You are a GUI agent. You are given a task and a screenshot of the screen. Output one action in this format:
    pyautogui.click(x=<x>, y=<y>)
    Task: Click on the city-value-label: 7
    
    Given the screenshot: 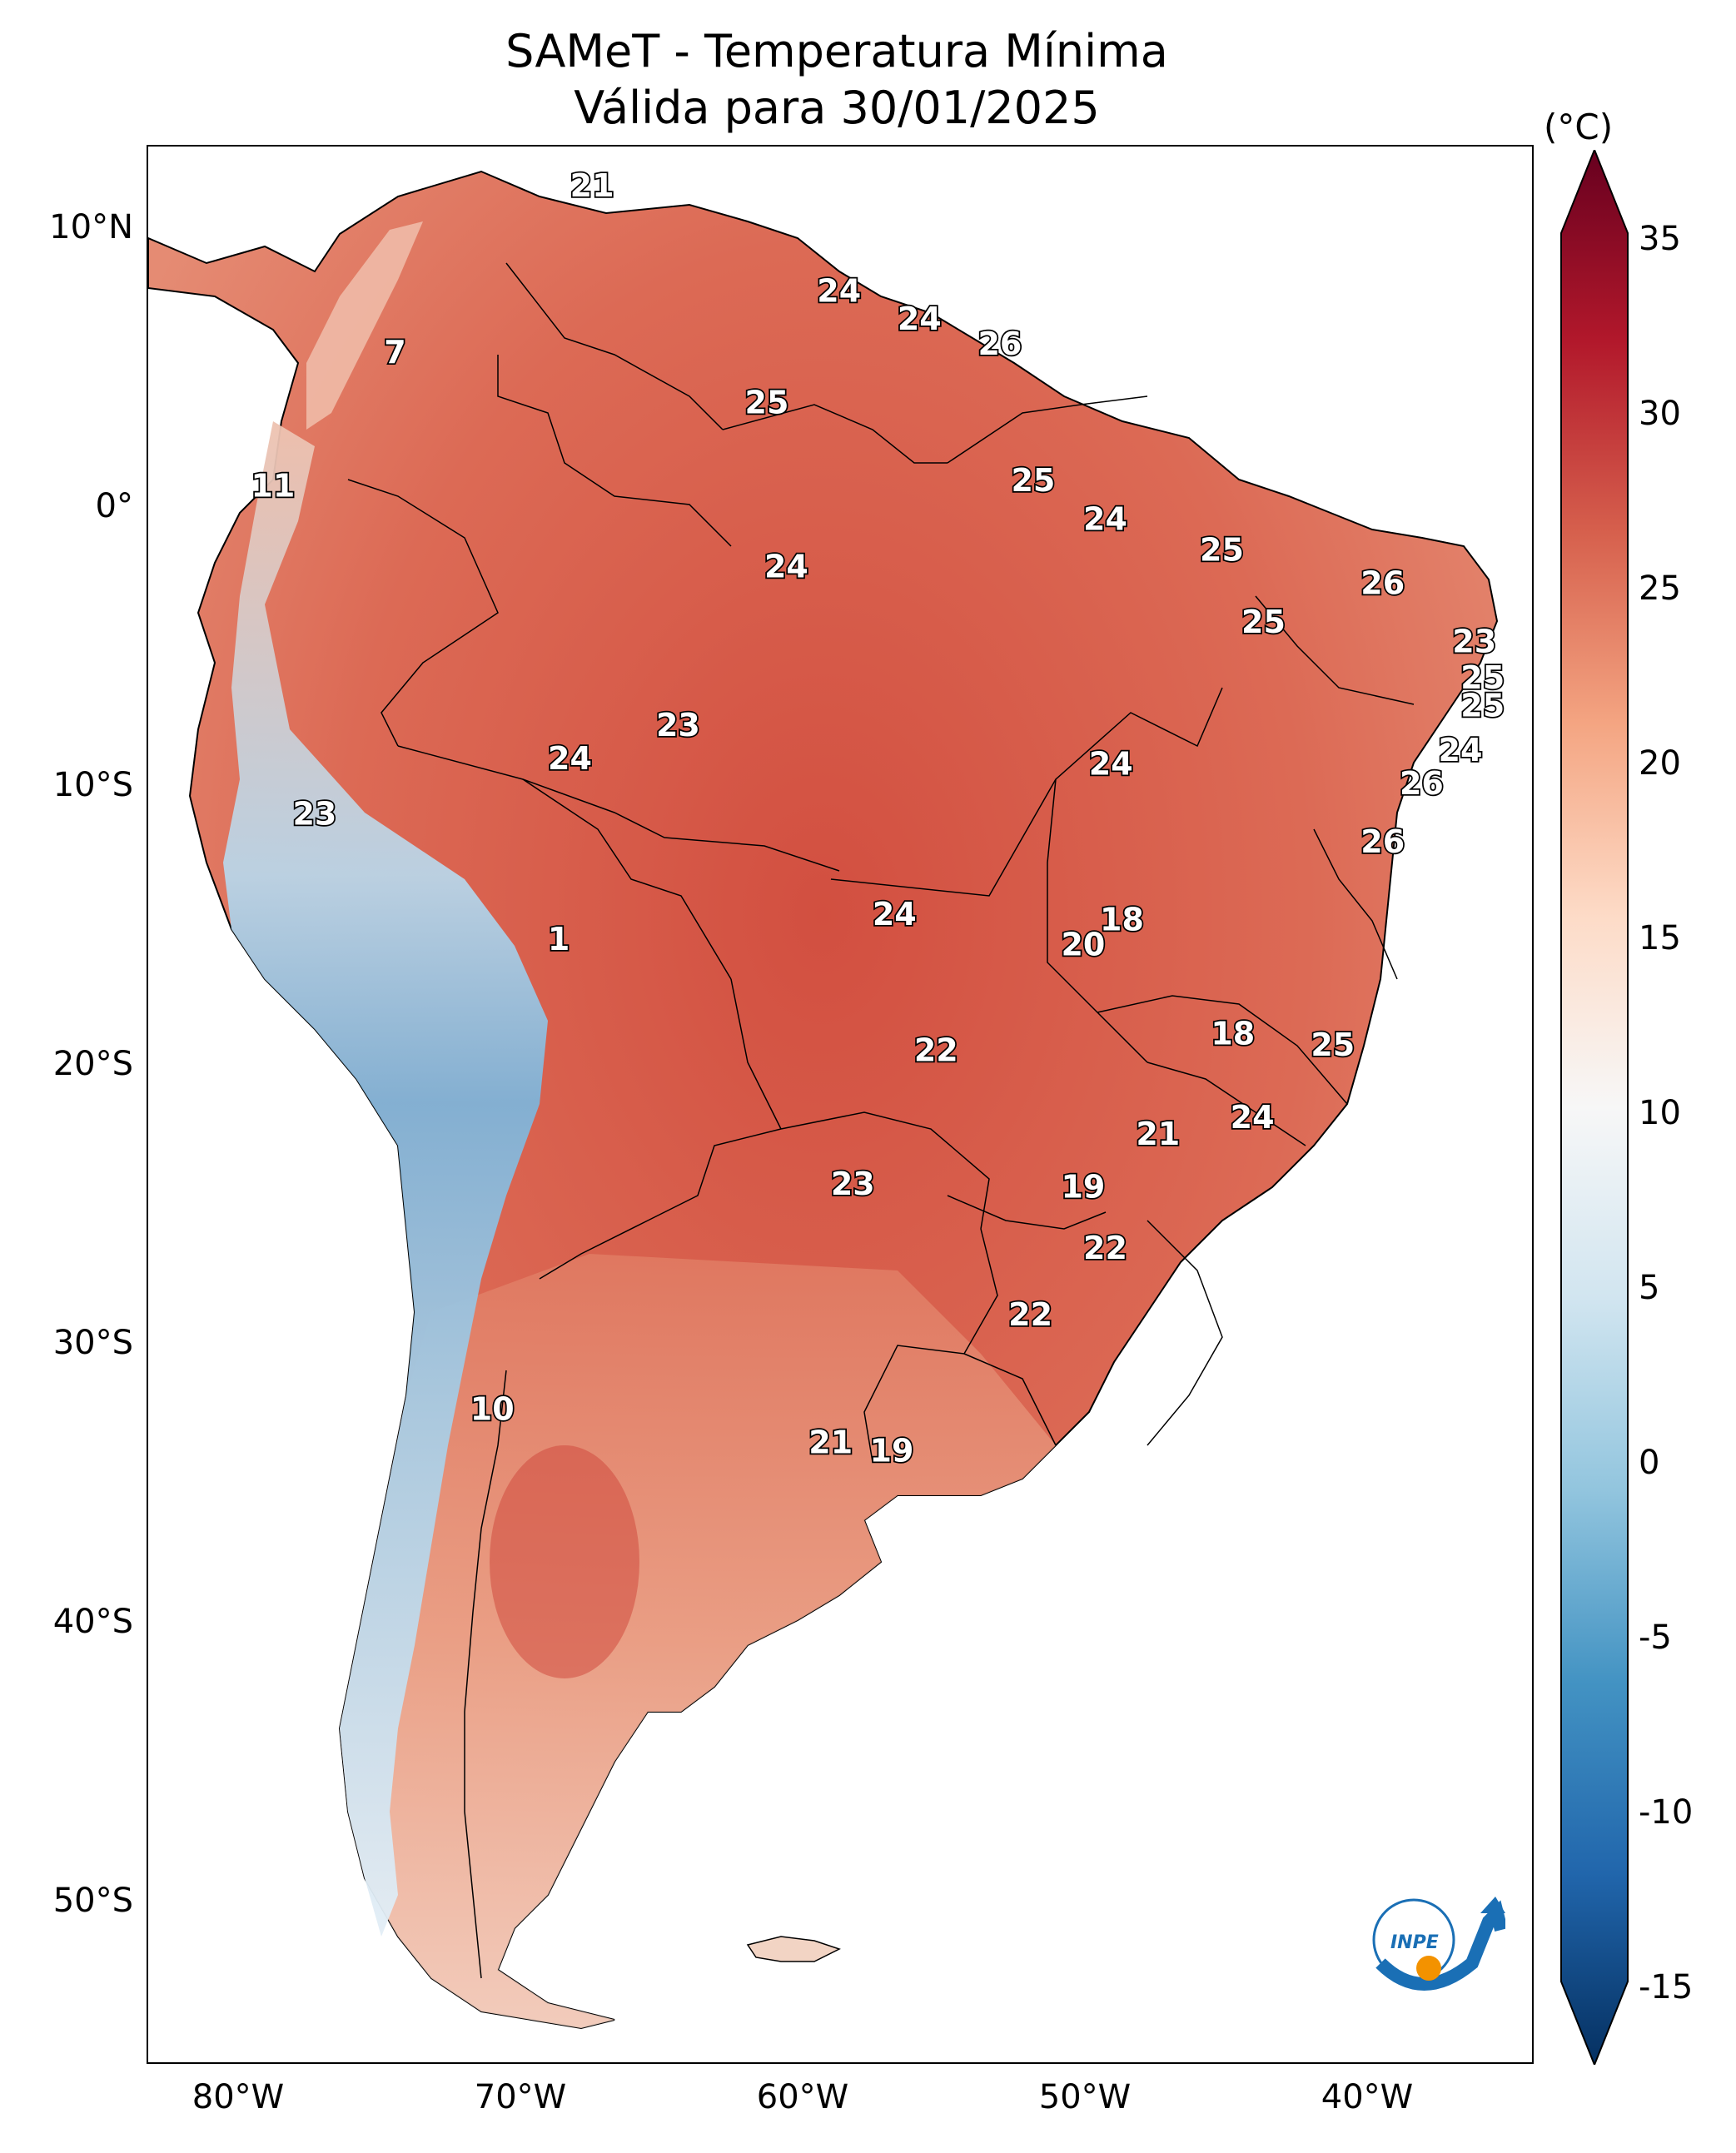 What is the action you would take?
    pyautogui.click(x=394, y=352)
    